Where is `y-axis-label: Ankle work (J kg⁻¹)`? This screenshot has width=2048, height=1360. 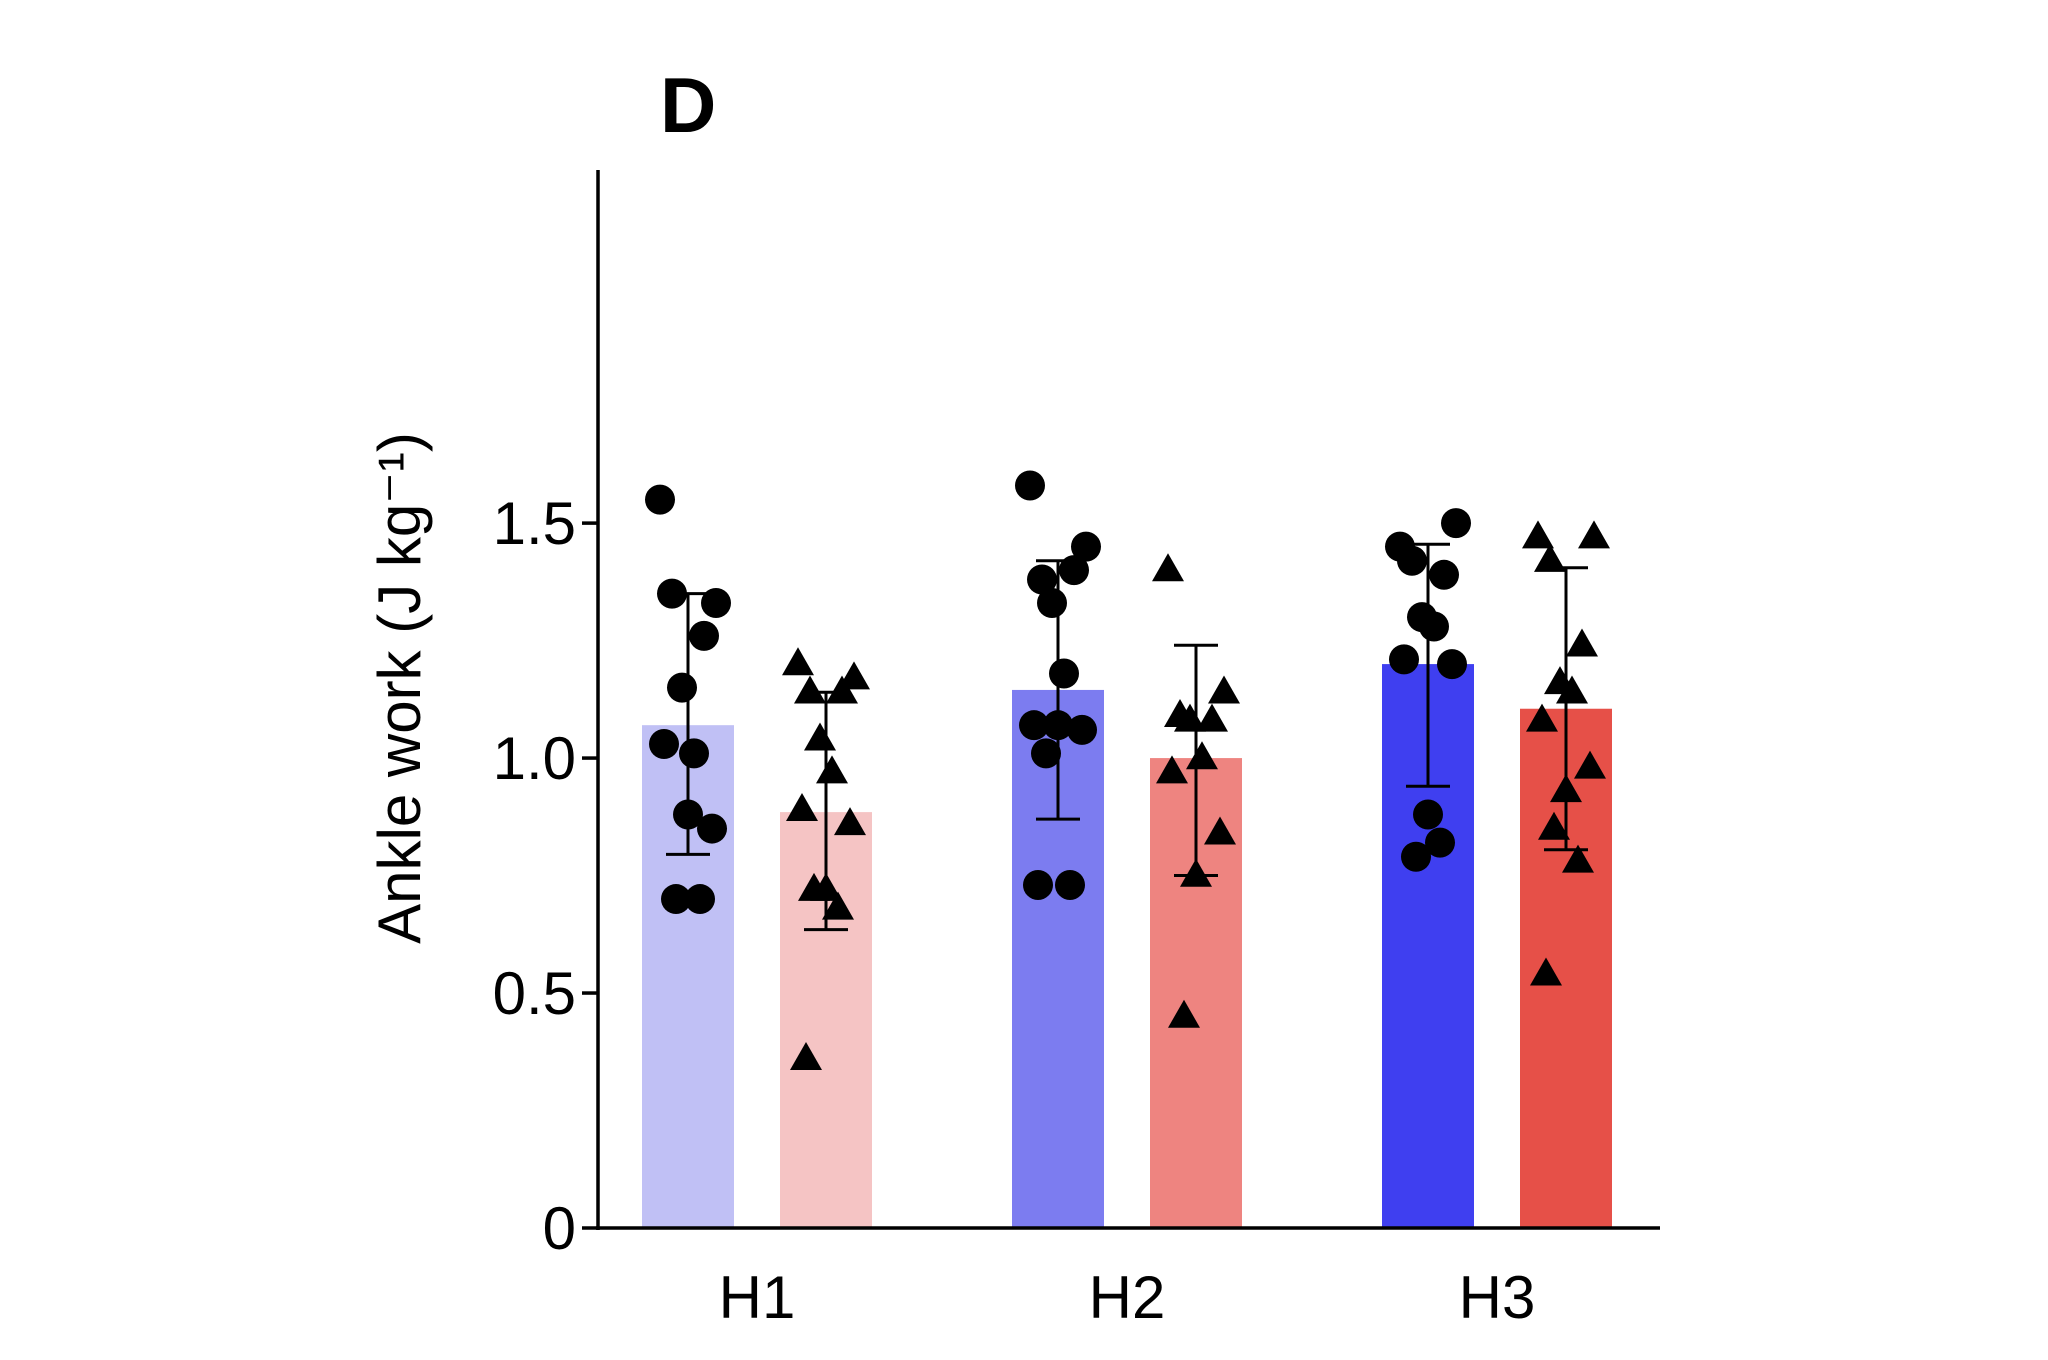
y-axis-label: Ankle work (J kg⁻¹) is located at coordinates (399, 688).